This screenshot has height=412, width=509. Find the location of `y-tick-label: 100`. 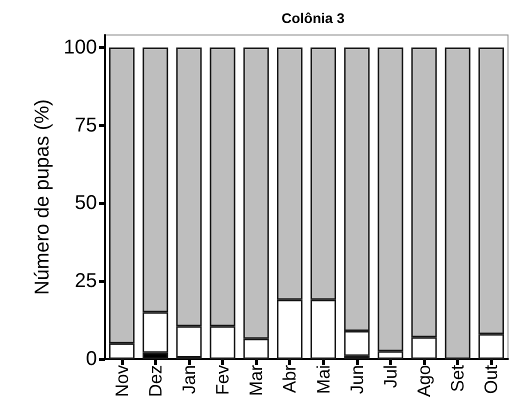

y-tick-label: 100 is located at coordinates (80, 47).